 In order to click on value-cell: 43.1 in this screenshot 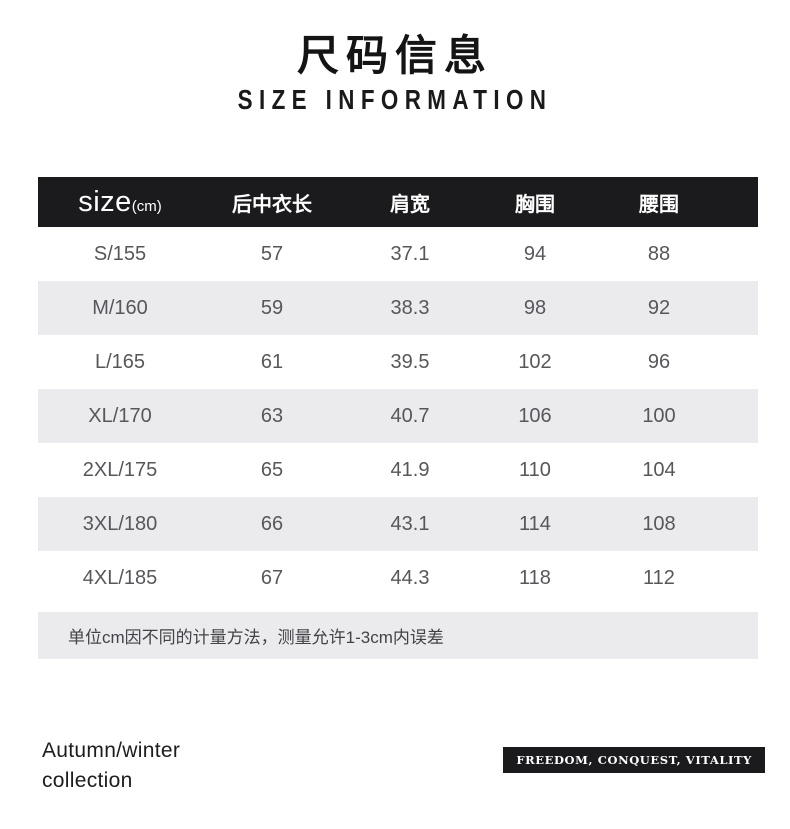, I will do `click(410, 523)`.